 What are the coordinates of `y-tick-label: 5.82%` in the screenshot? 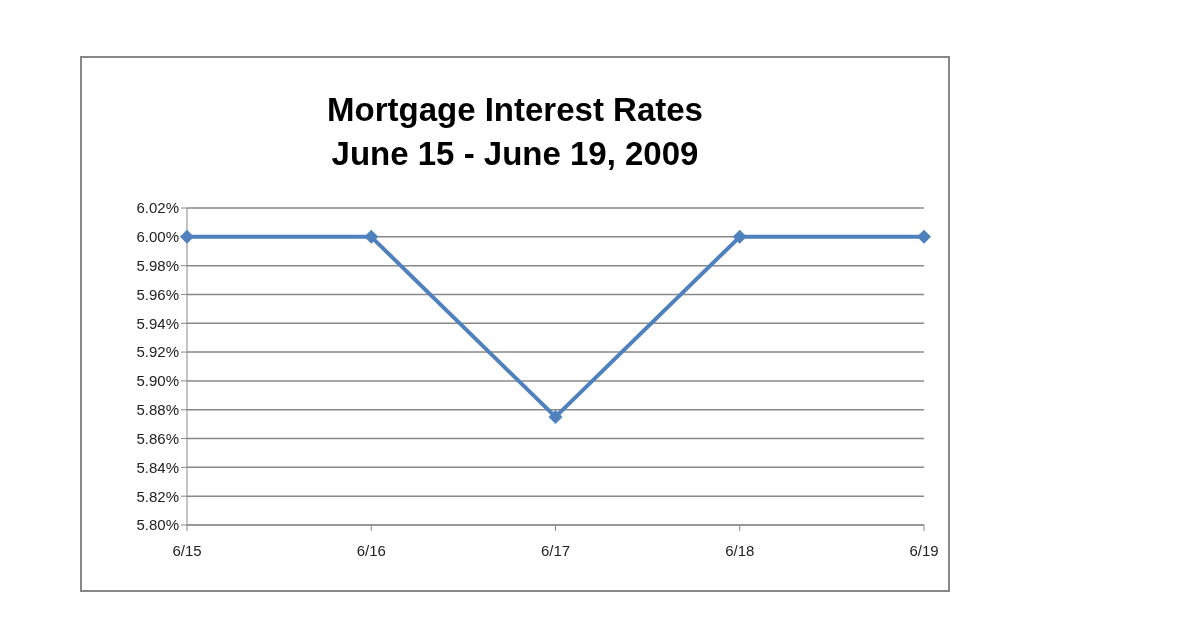 It's located at (157, 496).